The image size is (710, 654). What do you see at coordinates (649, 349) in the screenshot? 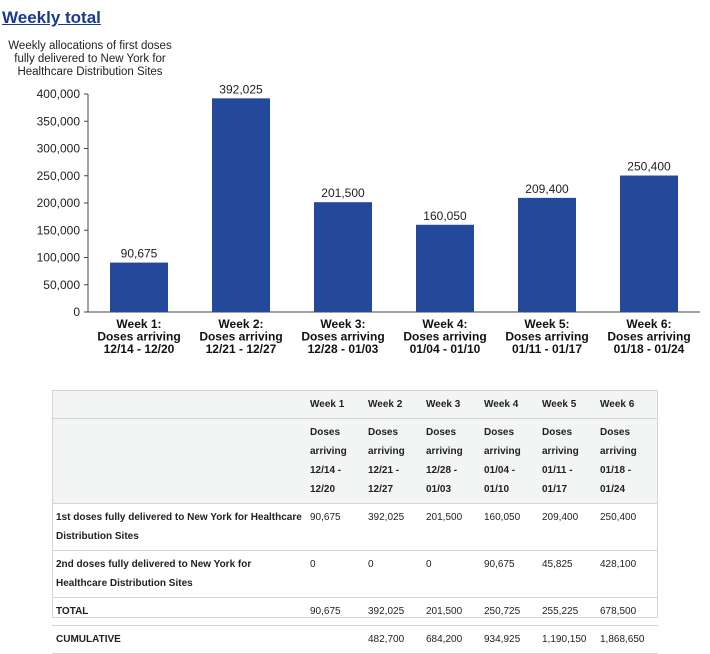
I see `x-tick-label: 01/18 - 01/24` at bounding box center [649, 349].